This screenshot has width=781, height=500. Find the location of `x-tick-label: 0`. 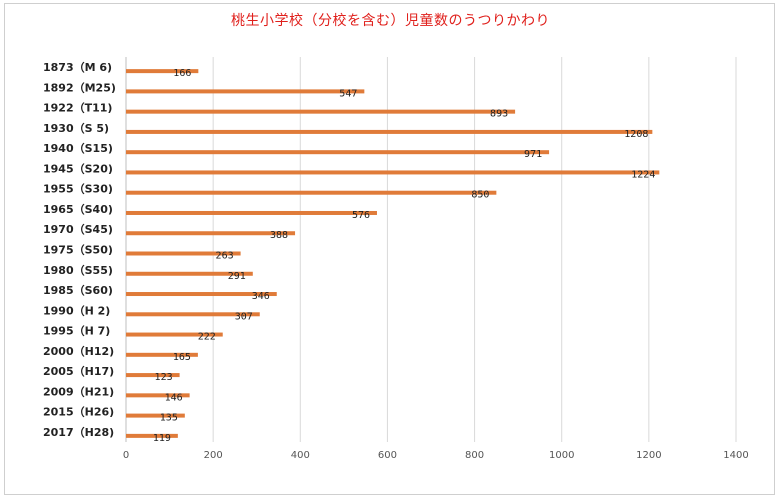

x-tick-label: 0 is located at coordinates (126, 455).